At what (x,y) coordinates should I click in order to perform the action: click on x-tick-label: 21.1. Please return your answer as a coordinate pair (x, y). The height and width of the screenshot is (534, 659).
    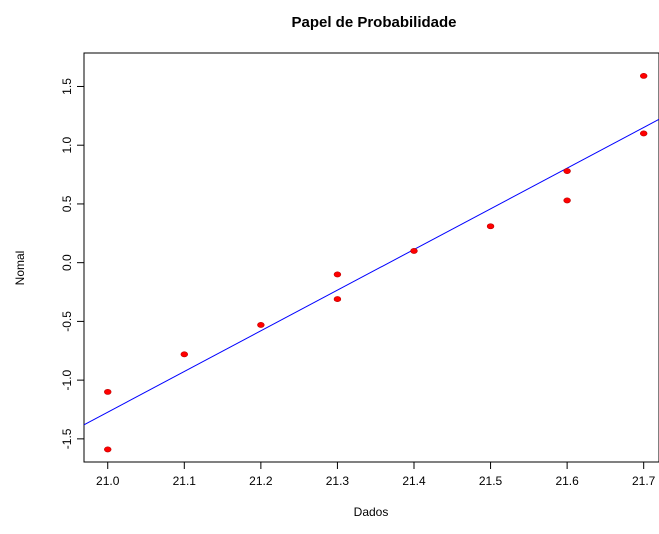
    Looking at the image, I should click on (185, 481).